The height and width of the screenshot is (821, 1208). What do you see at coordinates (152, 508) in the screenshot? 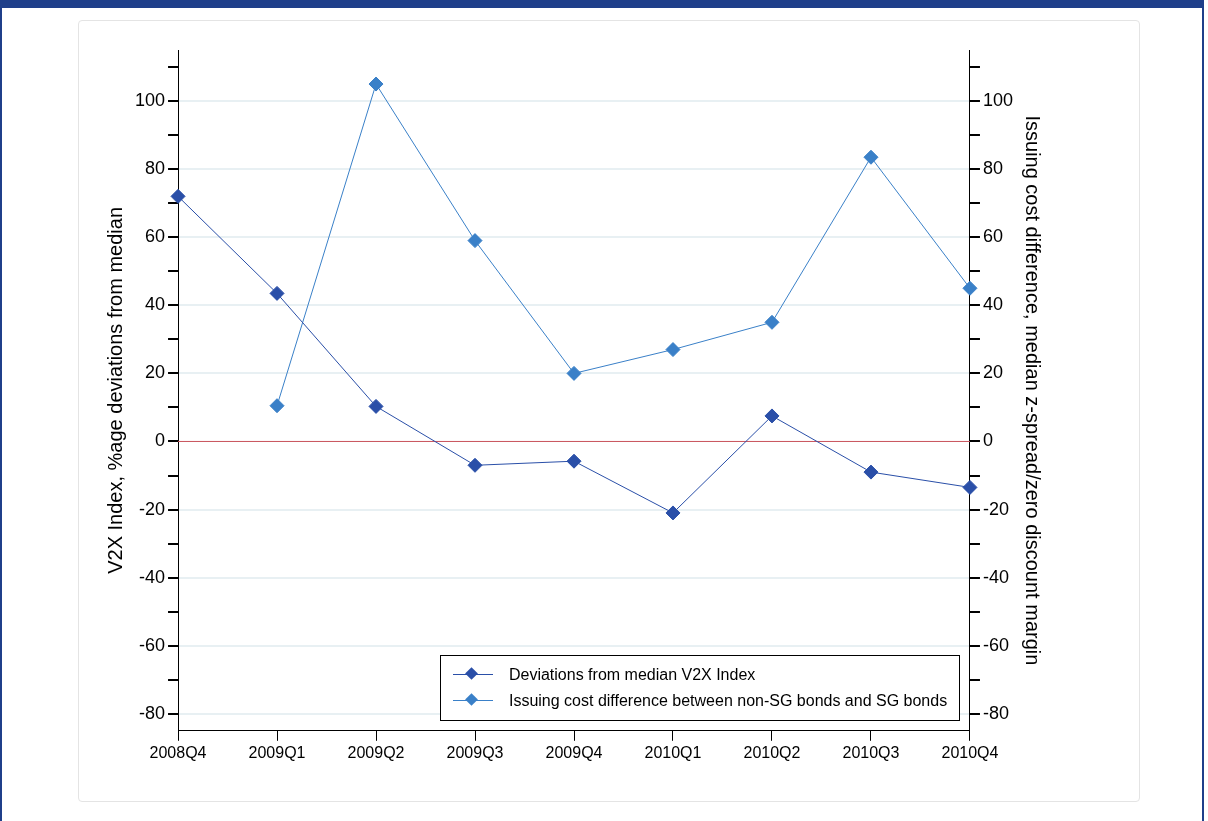
I see `y-tick-label: -20` at bounding box center [152, 508].